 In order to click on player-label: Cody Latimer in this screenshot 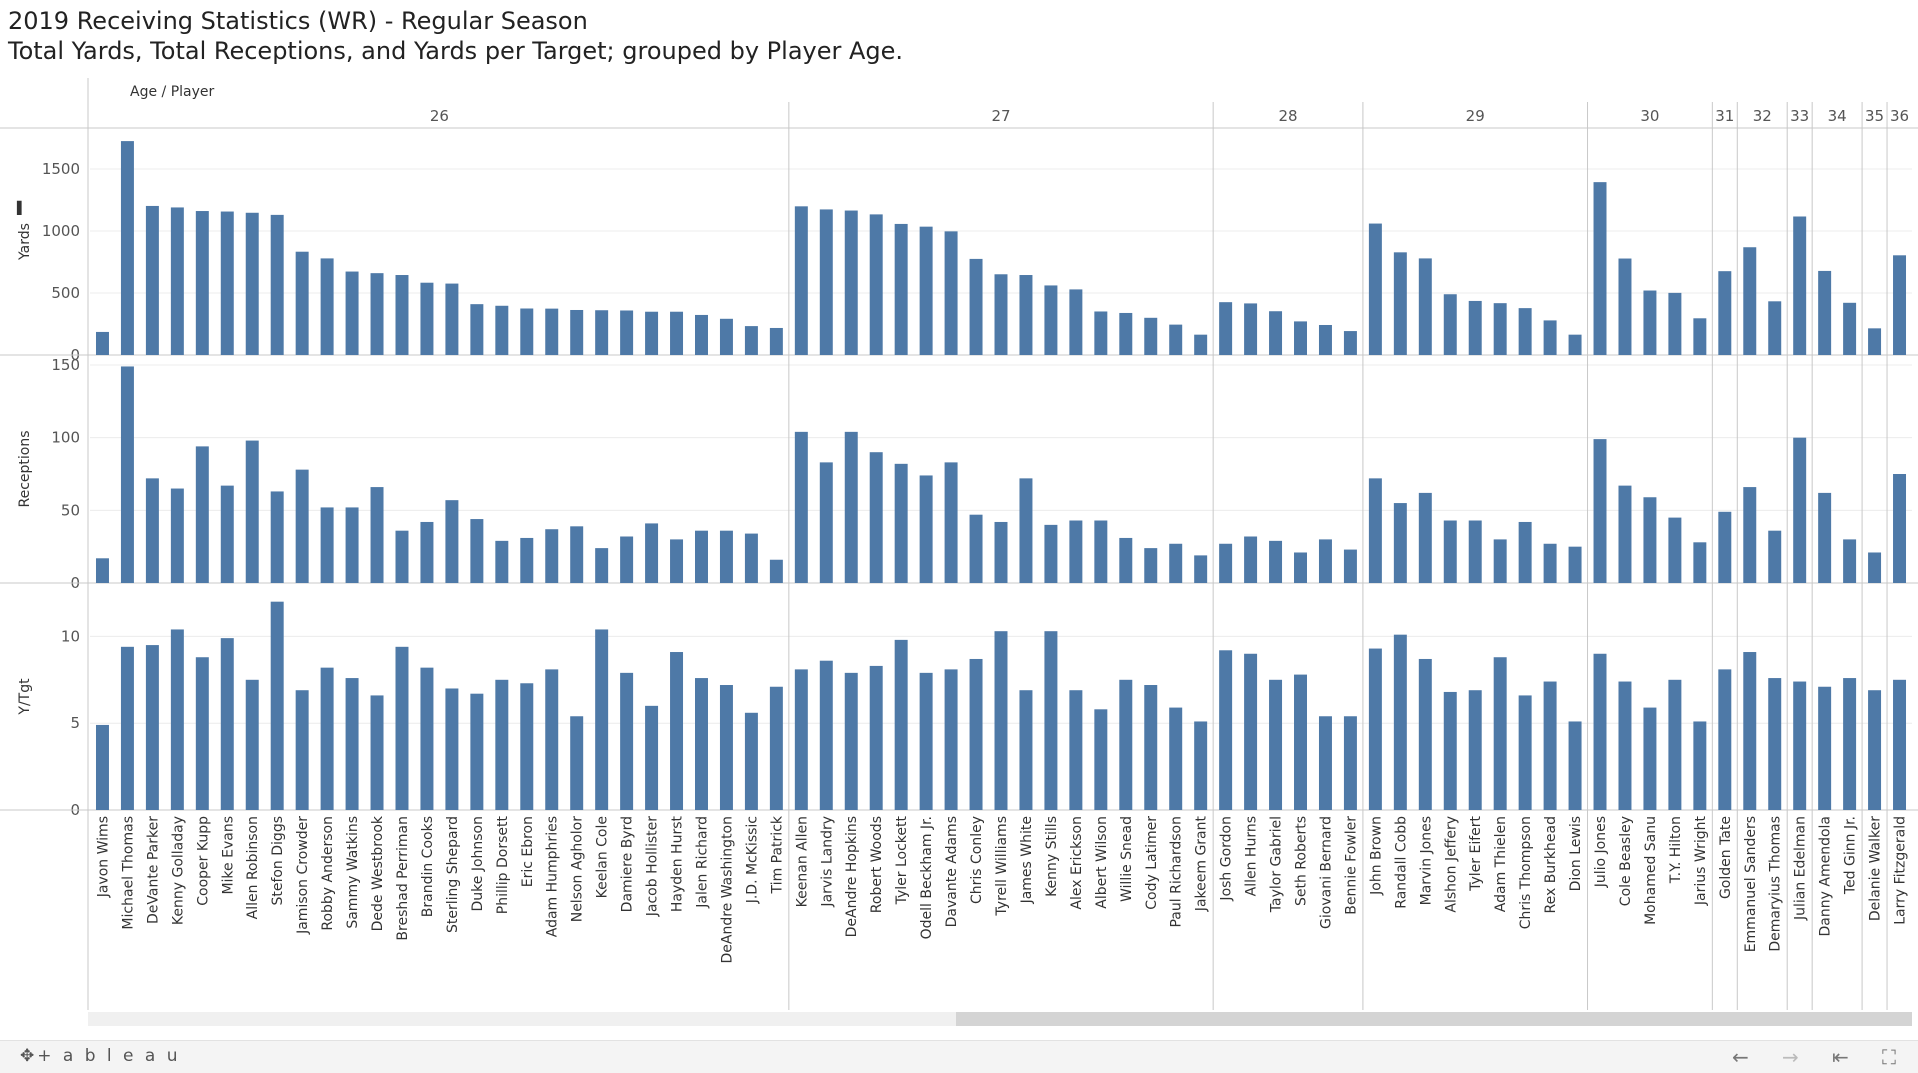, I will do `click(1152, 863)`.